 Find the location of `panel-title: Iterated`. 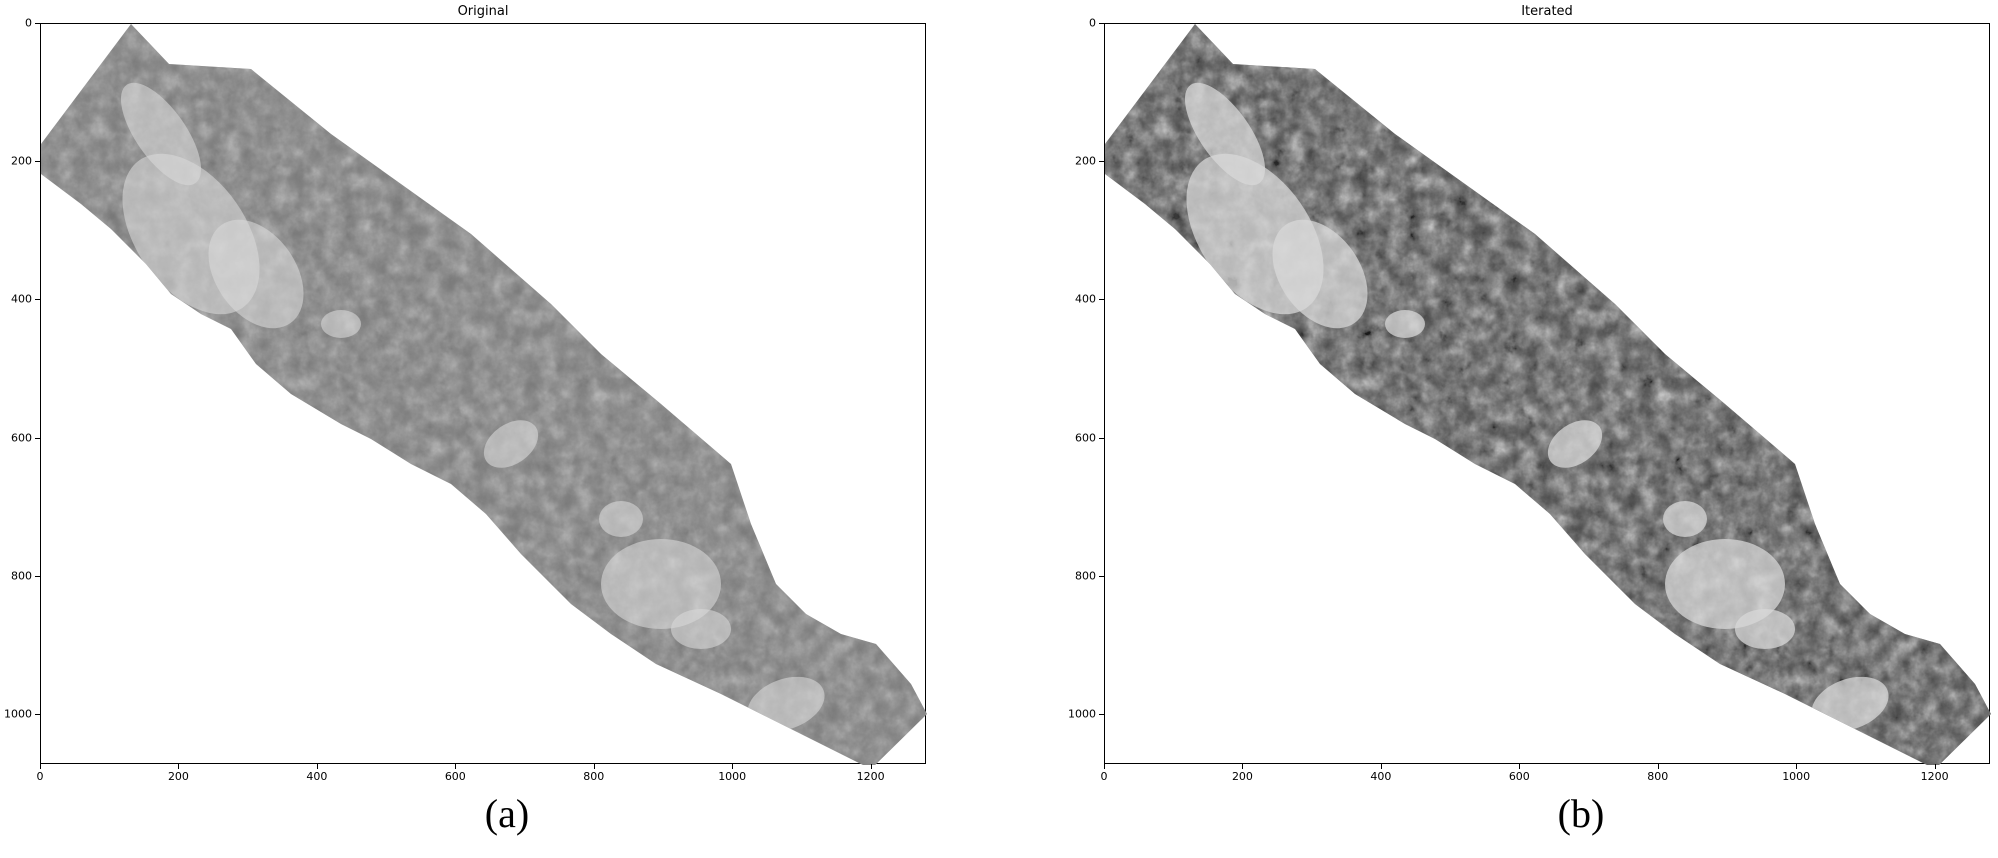

panel-title: Iterated is located at coordinates (1547, 11).